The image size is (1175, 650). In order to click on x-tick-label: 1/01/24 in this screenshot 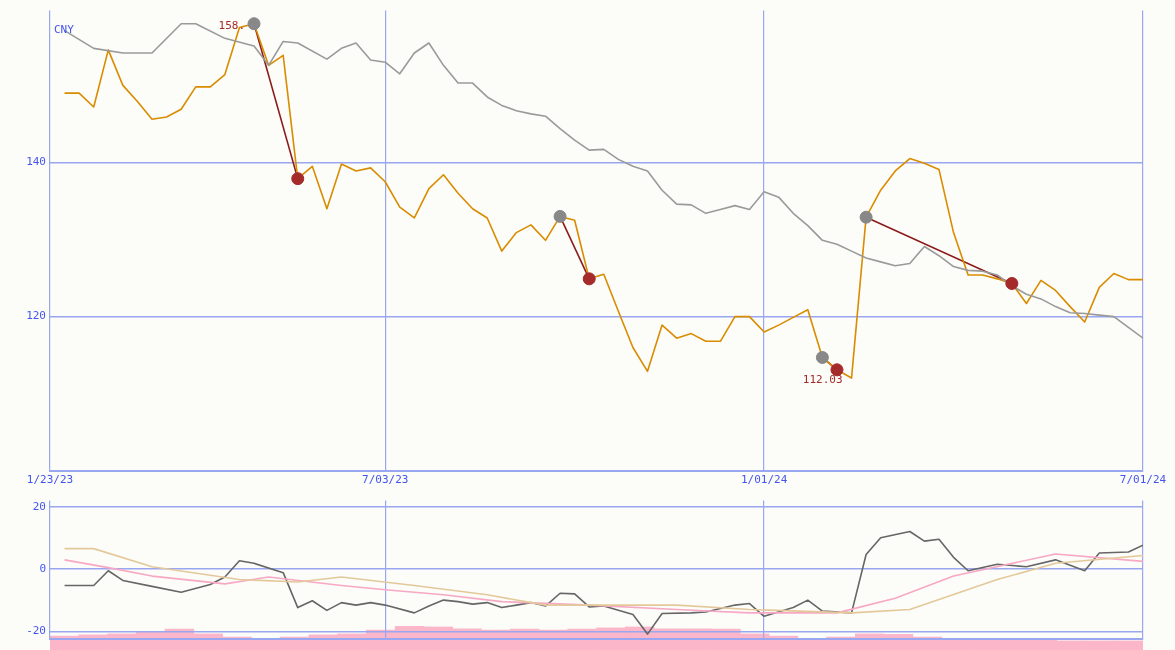, I will do `click(764, 480)`.